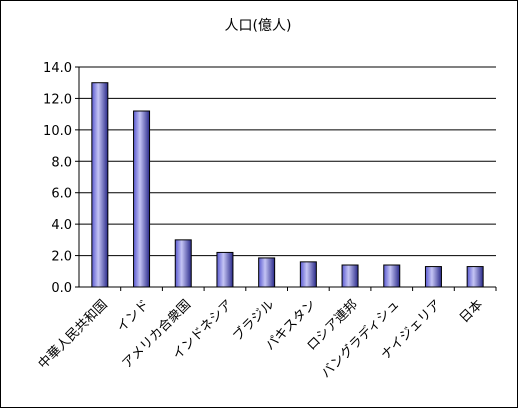 The width and height of the screenshot is (519, 409). I want to click on y-tick-label: 8.0, so click(61, 162).